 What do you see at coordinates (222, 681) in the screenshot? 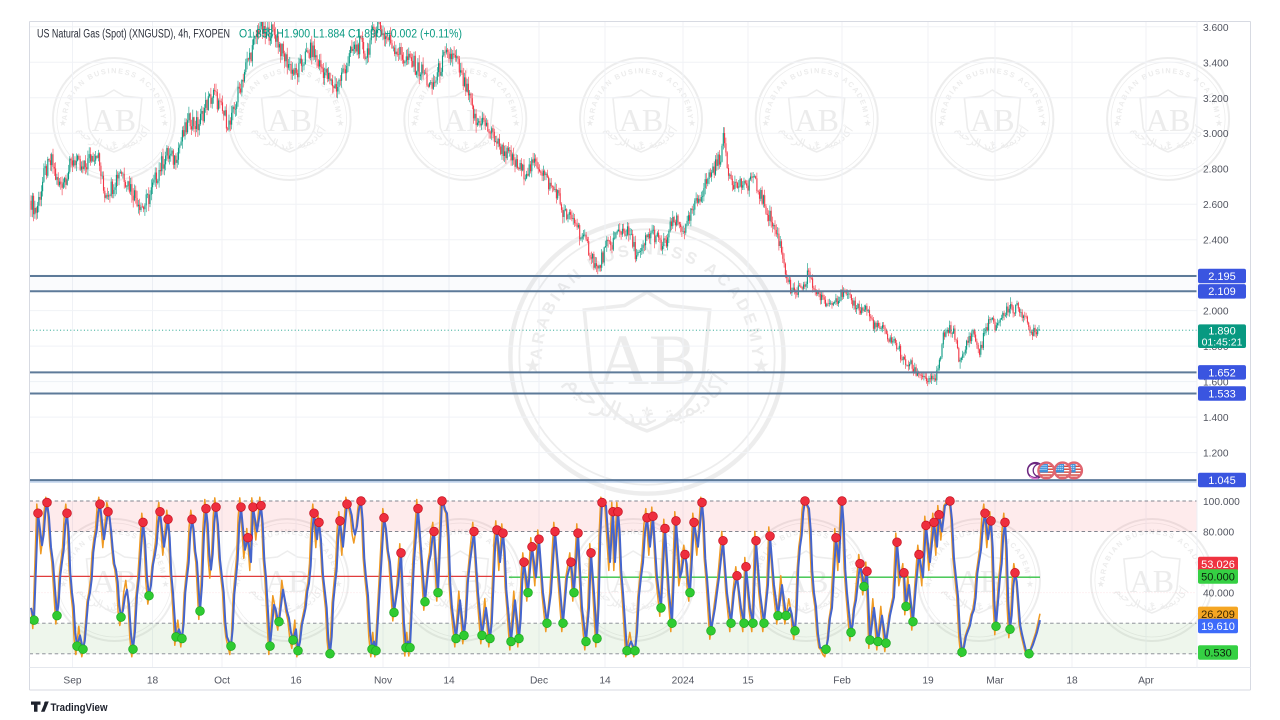
I see `svg-text: Oct` at bounding box center [222, 681].